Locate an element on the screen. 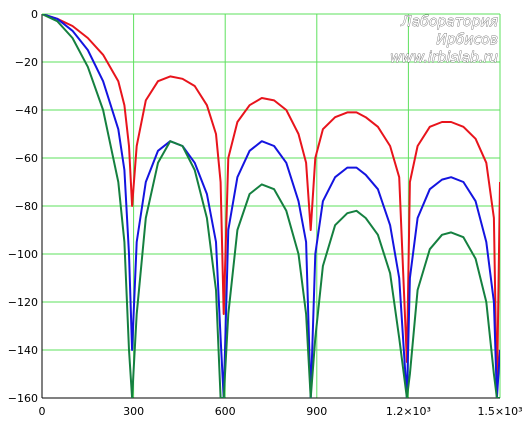 The image size is (528, 430). watermark-line-3: www.irbislab.ru is located at coordinates (444, 58).